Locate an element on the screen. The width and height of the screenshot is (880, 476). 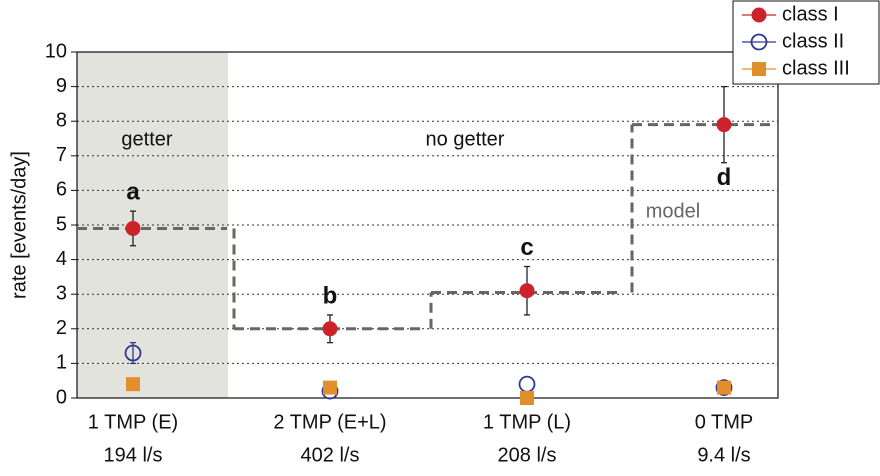
x-tick-label: 2 TMP (E+L) is located at coordinates (329, 422).